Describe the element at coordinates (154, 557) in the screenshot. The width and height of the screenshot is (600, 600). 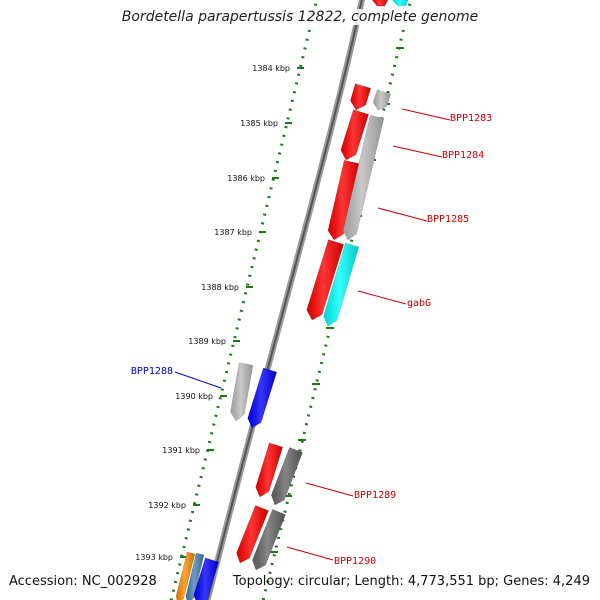
I see `tick-label: 1393 kbp` at that location.